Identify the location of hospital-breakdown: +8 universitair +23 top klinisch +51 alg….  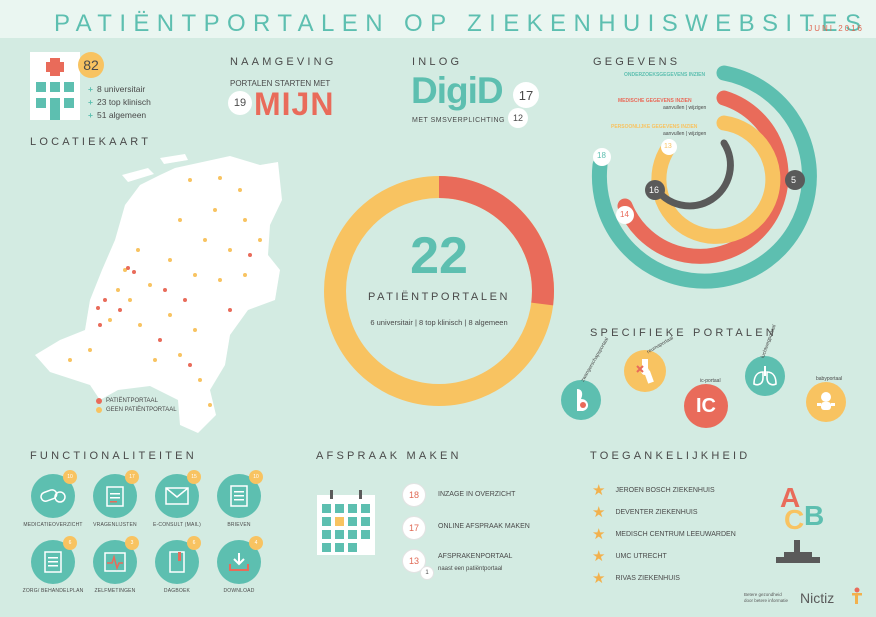
(119, 102).